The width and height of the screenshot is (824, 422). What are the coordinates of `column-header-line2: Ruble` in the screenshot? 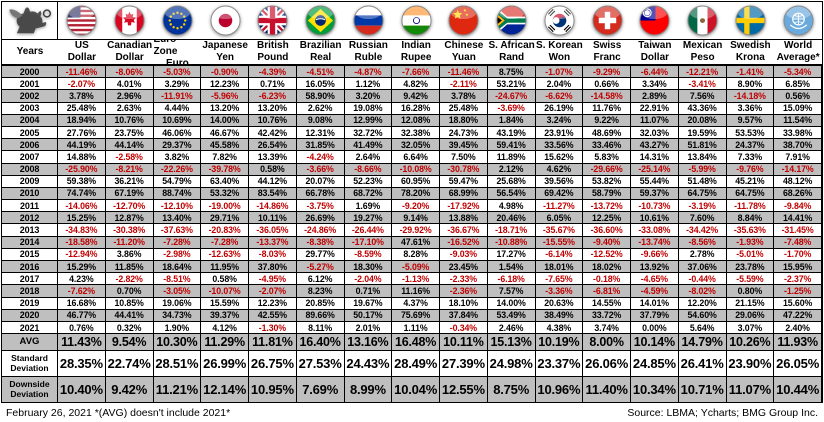 It's located at (368, 57).